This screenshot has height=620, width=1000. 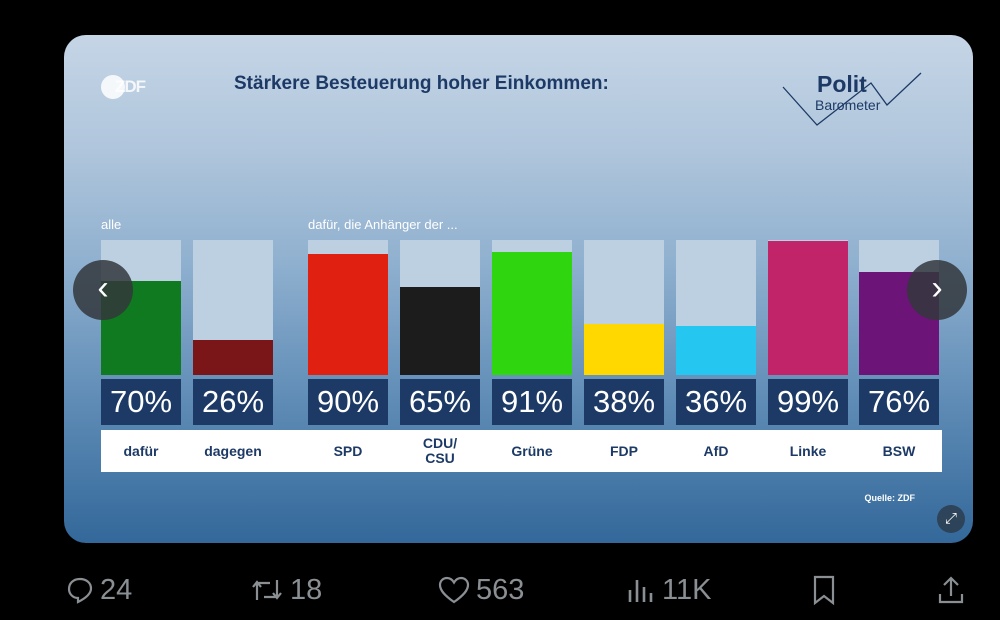 What do you see at coordinates (824, 590) in the screenshot?
I see `bookmark-icon` at bounding box center [824, 590].